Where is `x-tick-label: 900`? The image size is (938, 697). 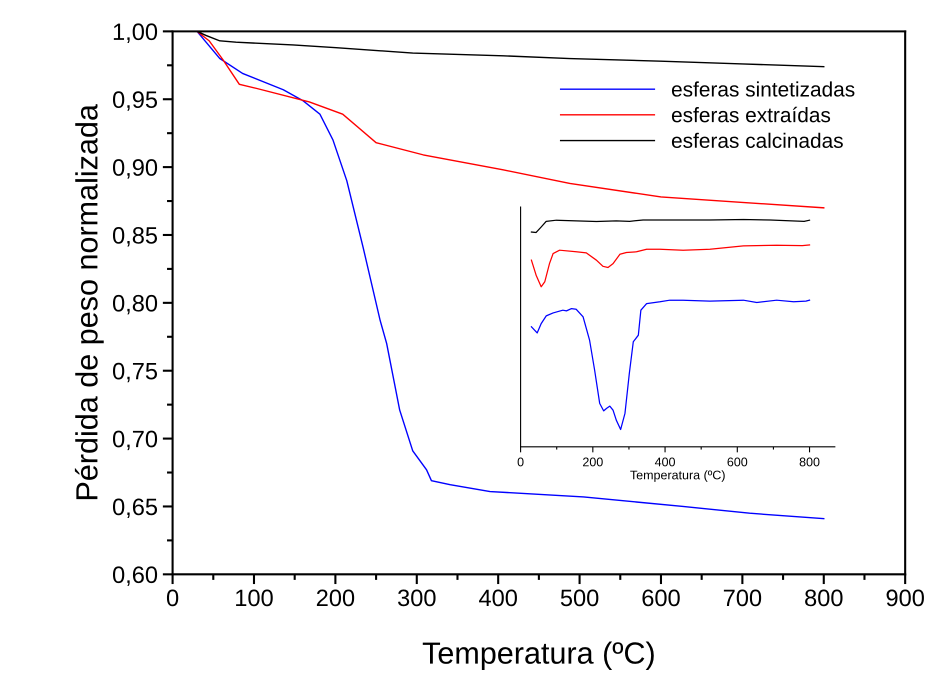
x-tick-label: 900 is located at coordinates (905, 598).